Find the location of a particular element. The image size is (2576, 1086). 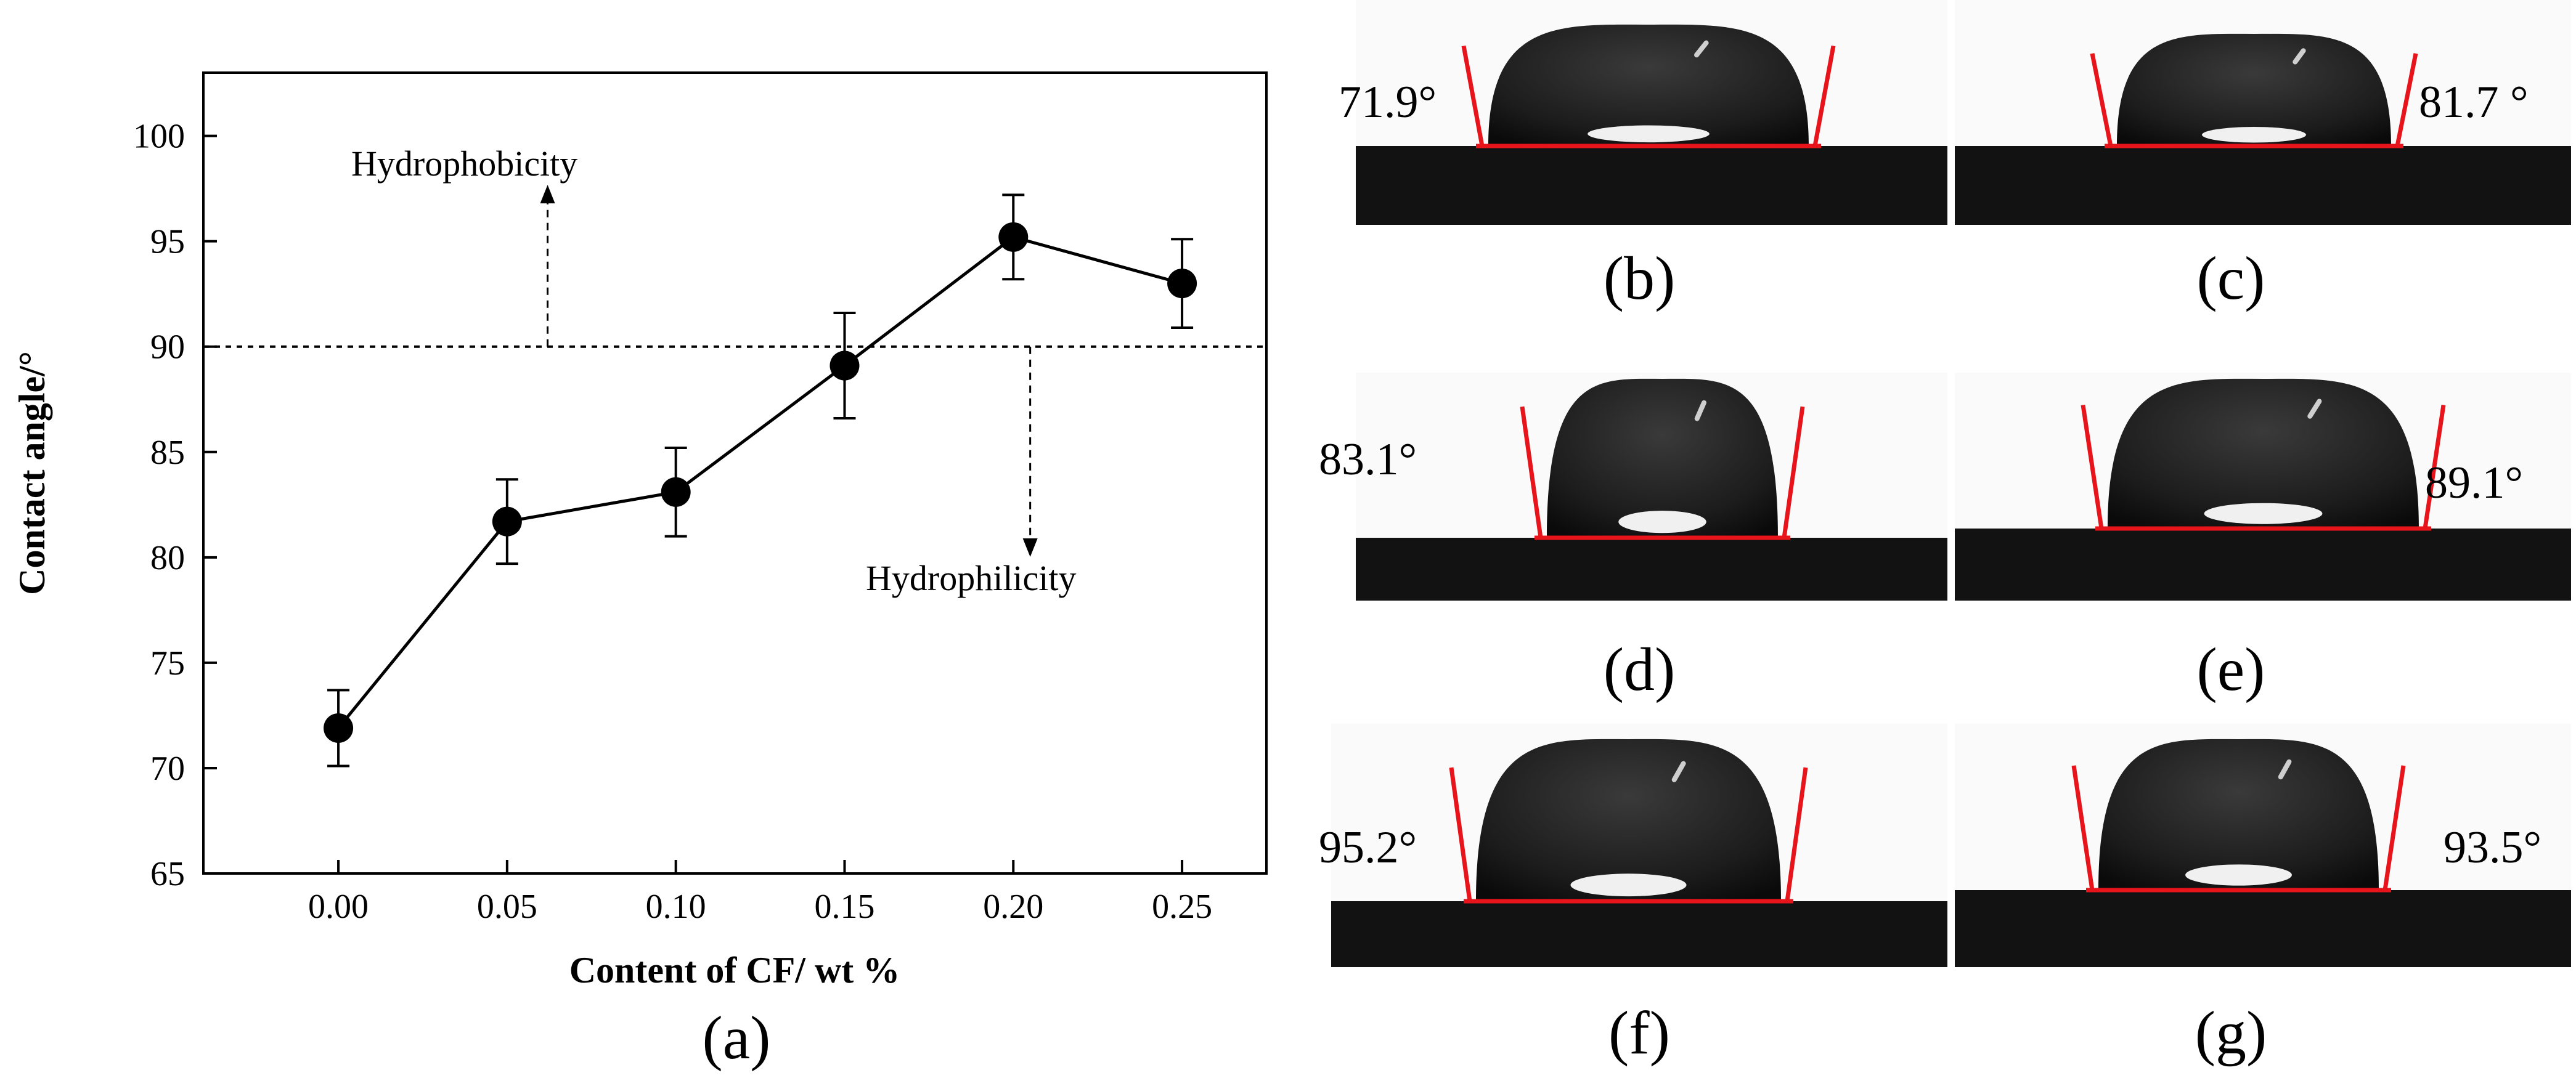

droplet-panel: 93.5° (g) is located at coordinates (2263, 895).